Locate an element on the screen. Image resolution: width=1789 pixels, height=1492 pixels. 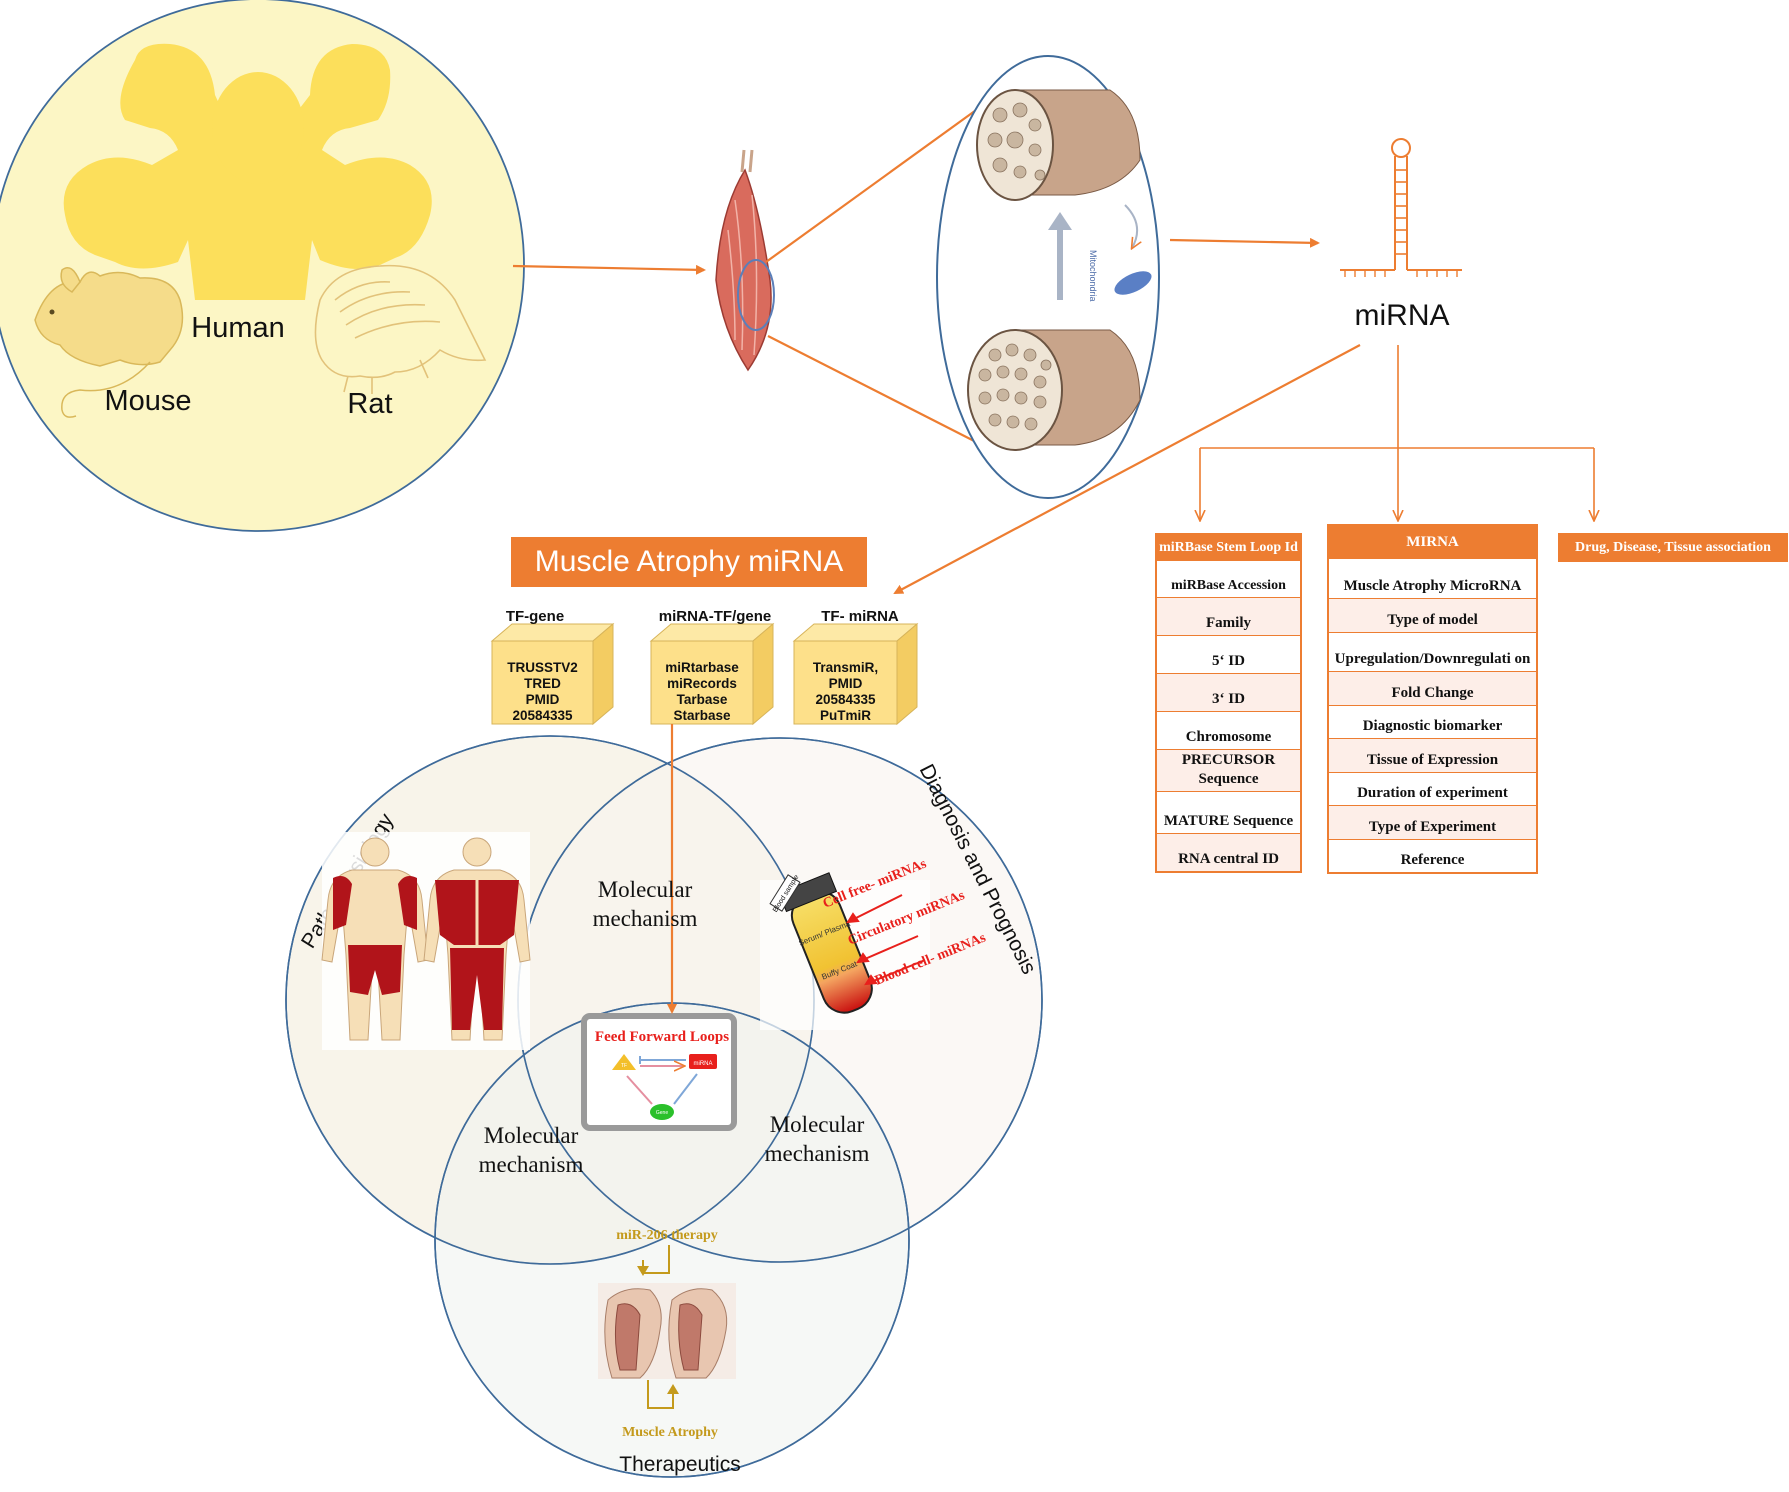
label-molecular-mechanism-top: Molecular mechanism is located at coordinates (645, 904).